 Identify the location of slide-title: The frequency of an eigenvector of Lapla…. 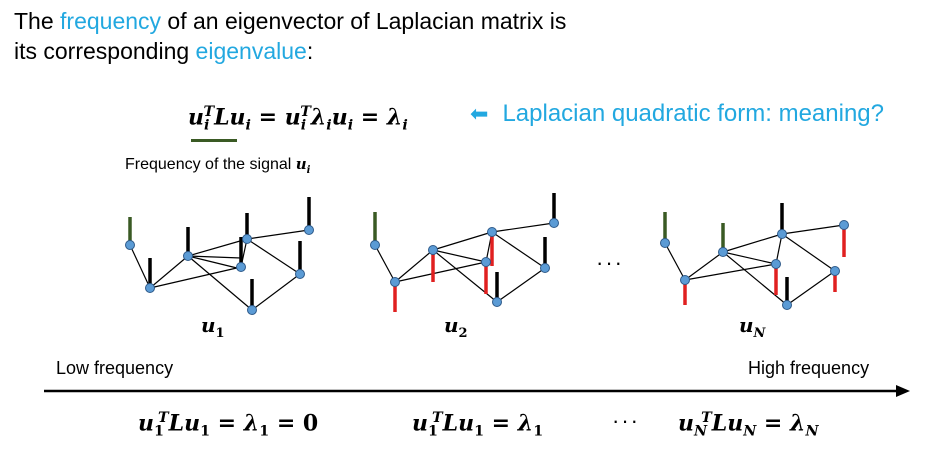
(290, 36).